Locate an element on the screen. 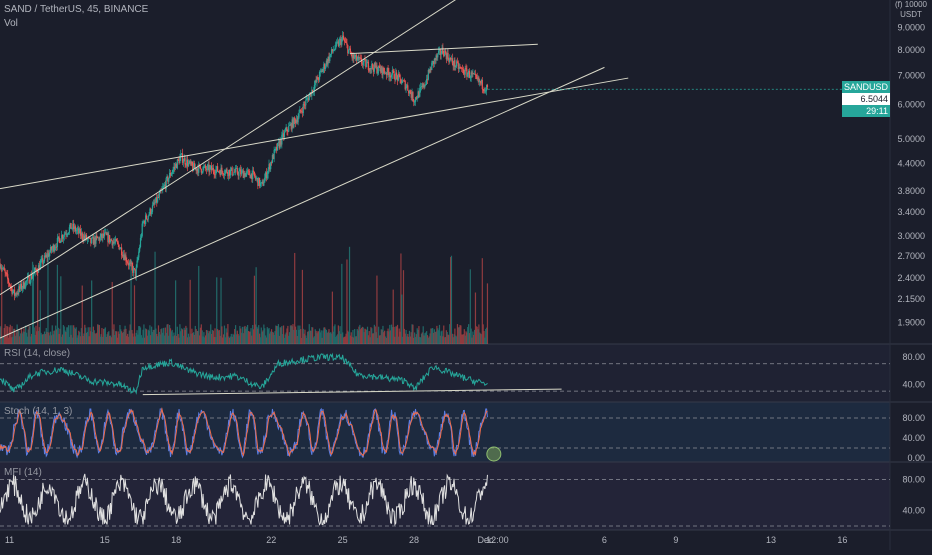 This screenshot has height=555, width=932. rsi-trendline is located at coordinates (352, 392).